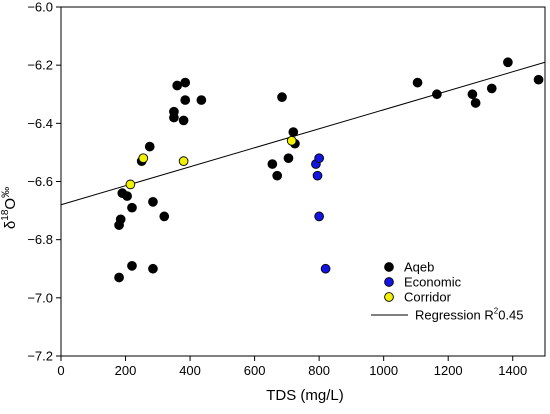 Image resolution: width=550 pixels, height=414 pixels. What do you see at coordinates (305, 395) in the screenshot?
I see `x-axis-label: TDS (mg/L)` at bounding box center [305, 395].